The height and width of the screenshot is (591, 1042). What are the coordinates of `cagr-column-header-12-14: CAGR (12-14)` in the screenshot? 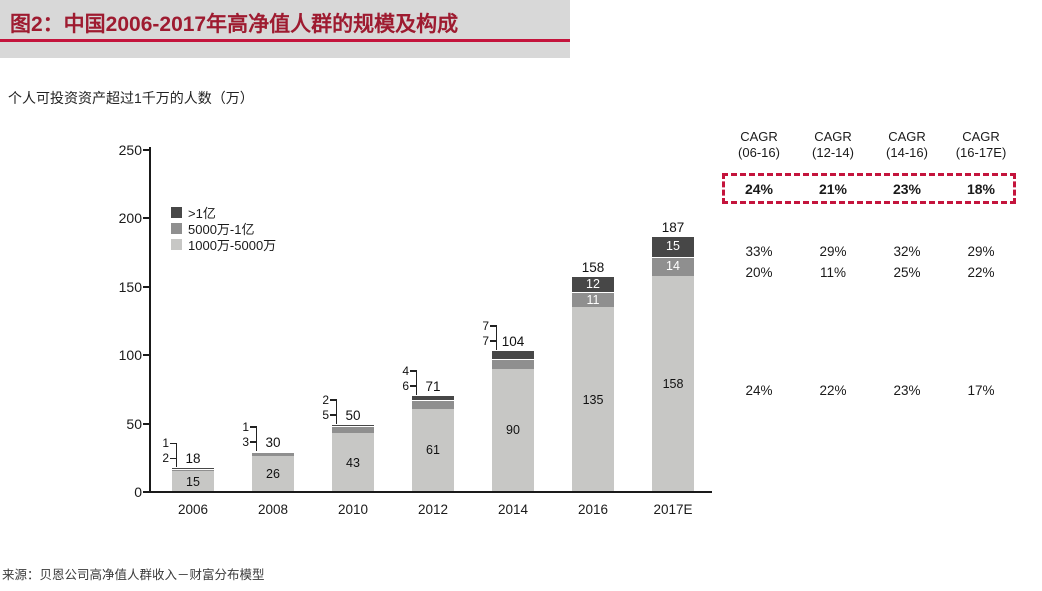 It's located at (833, 145).